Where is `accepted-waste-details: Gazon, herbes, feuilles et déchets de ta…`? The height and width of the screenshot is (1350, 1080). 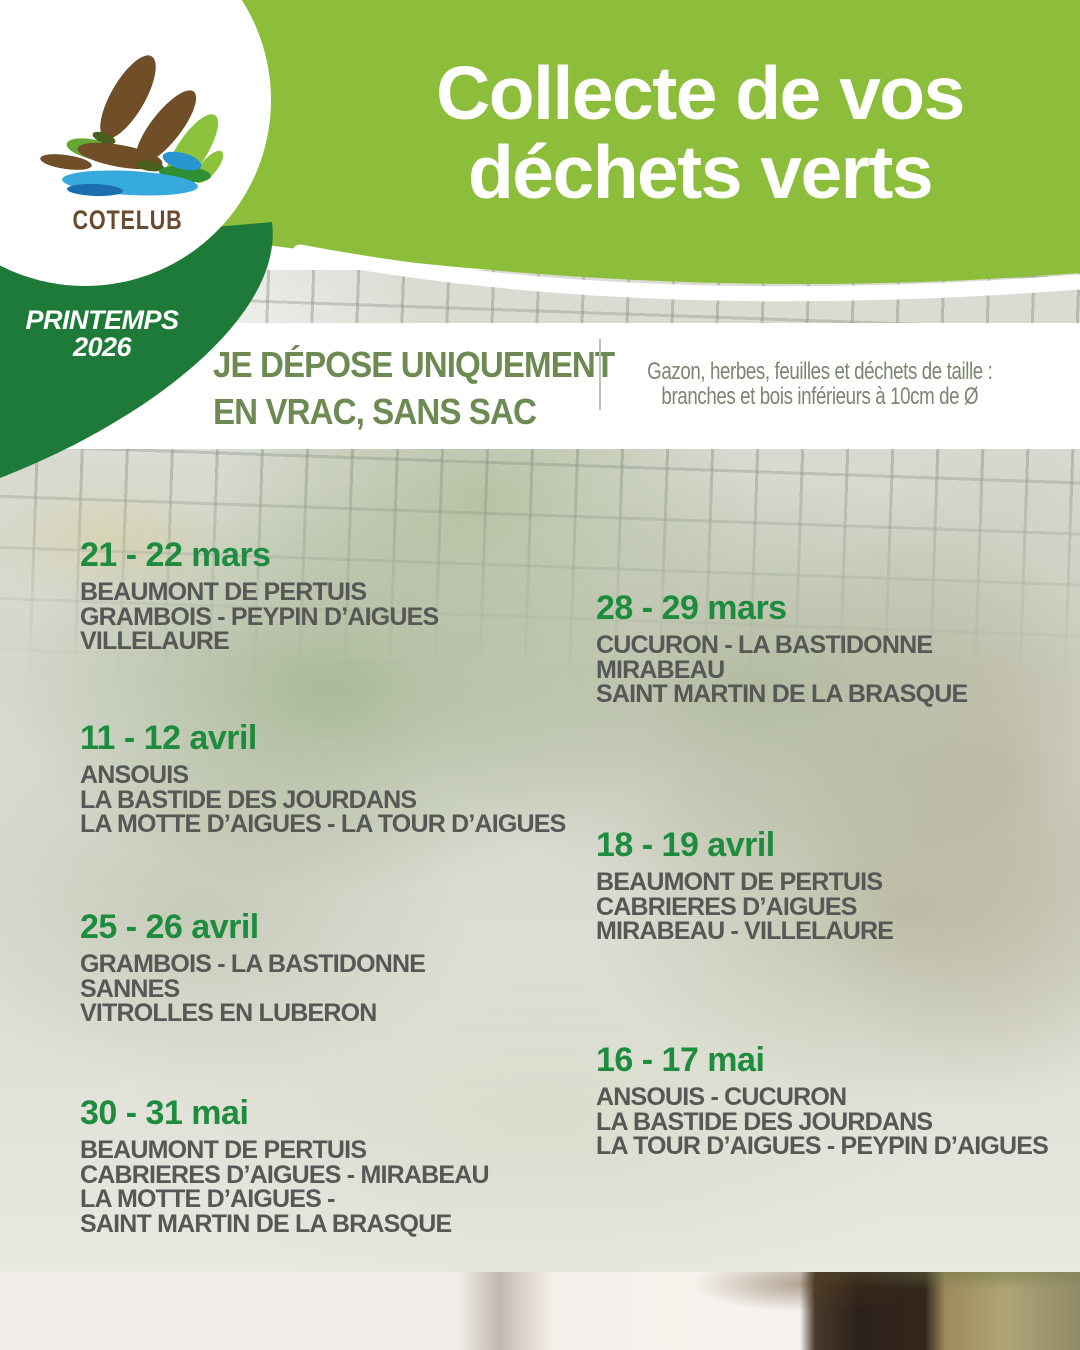
accepted-waste-details: Gazon, herbes, feuilles et déchets de ta… is located at coordinates (820, 384).